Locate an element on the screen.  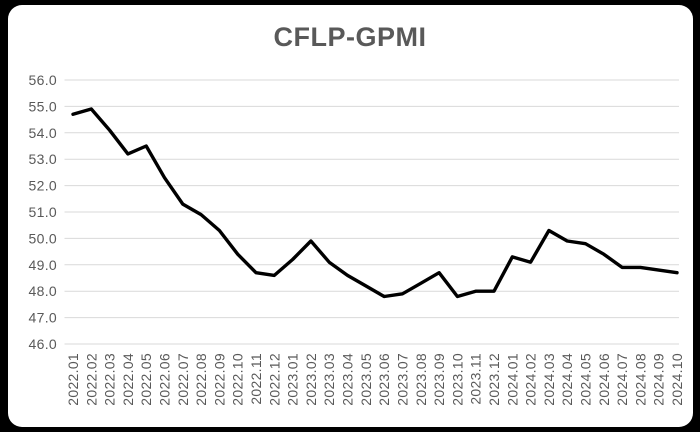
y-axis-tick-label: 52.0 is located at coordinates (43, 186).